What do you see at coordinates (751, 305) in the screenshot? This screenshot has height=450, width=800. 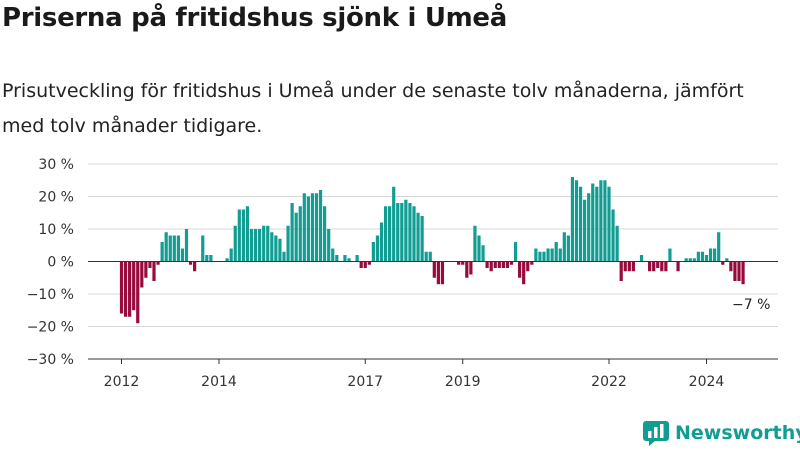 I see `annotations: −7 %` at bounding box center [751, 305].